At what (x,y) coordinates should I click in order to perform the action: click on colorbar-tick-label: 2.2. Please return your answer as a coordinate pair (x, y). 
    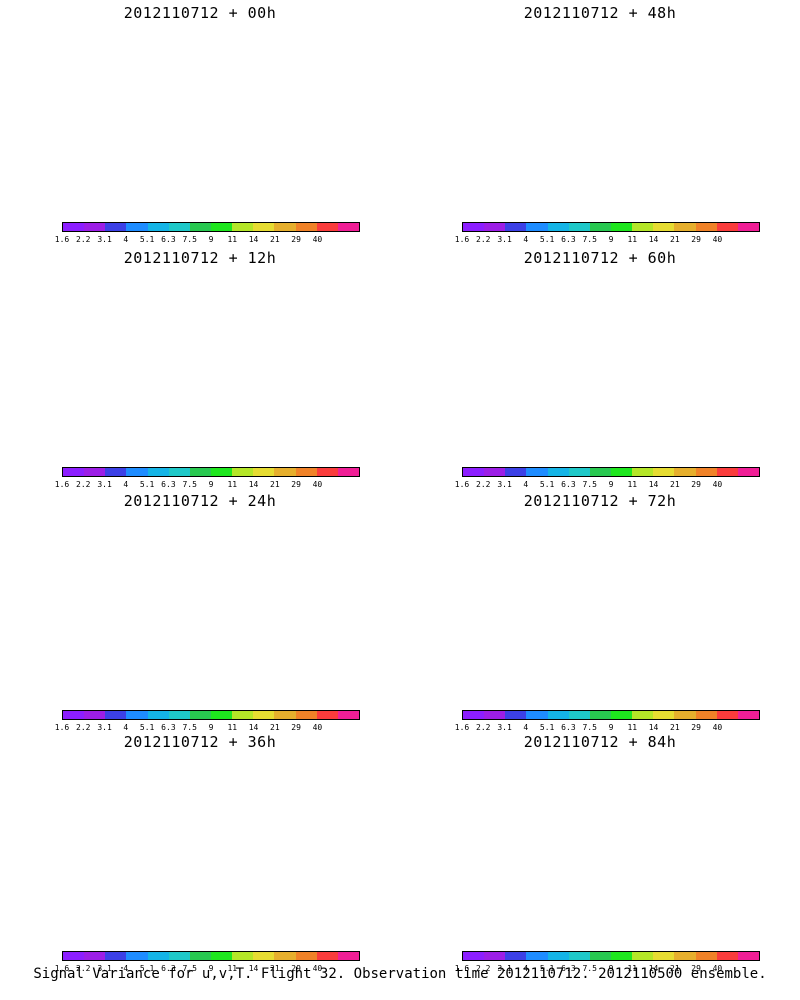
    Looking at the image, I should click on (483, 239).